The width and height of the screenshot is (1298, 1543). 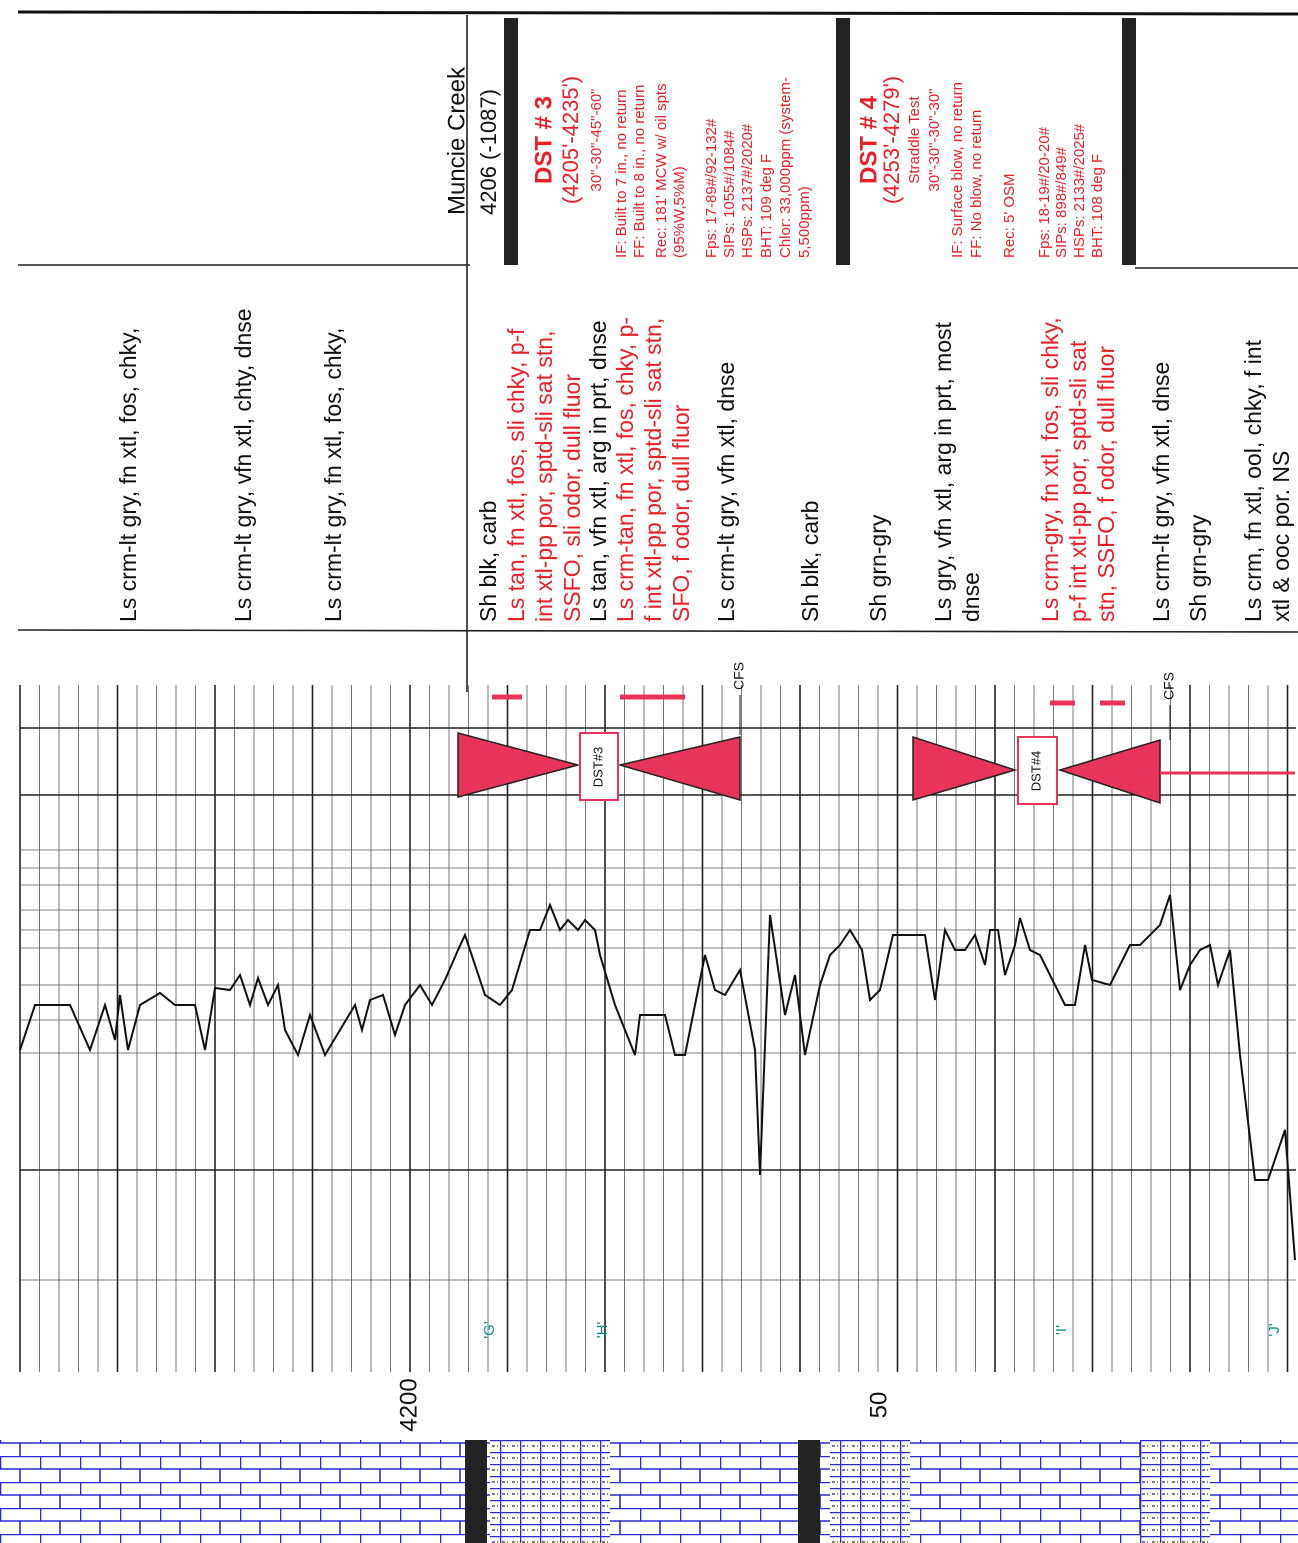 What do you see at coordinates (243, 465) in the screenshot?
I see `lithology-description: Ls crm-lt gry, vfn xtl, chty, dnse` at bounding box center [243, 465].